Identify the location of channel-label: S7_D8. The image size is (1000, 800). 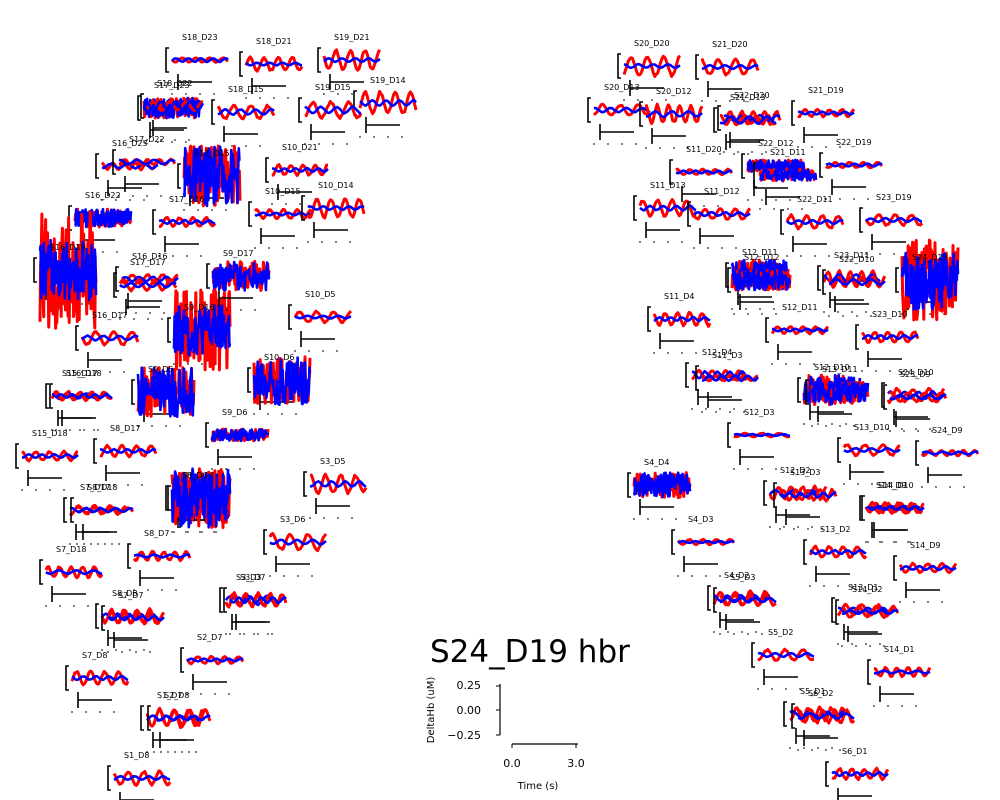
(94, 655).